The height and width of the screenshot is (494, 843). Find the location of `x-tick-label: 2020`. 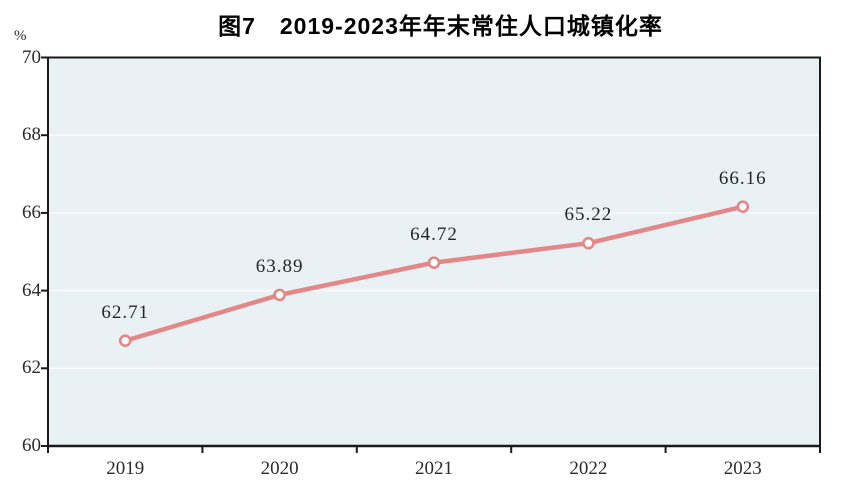

x-tick-label: 2020 is located at coordinates (279, 468).